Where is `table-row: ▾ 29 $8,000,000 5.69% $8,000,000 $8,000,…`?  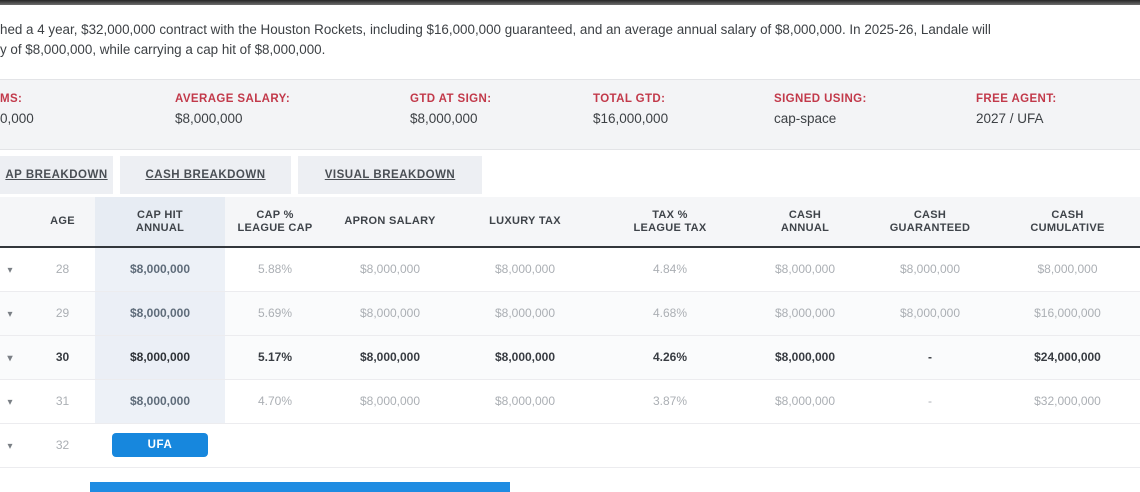
table-row: ▾ 29 $8,000,000 5.69% $8,000,000 $8,000,… is located at coordinates (570, 313).